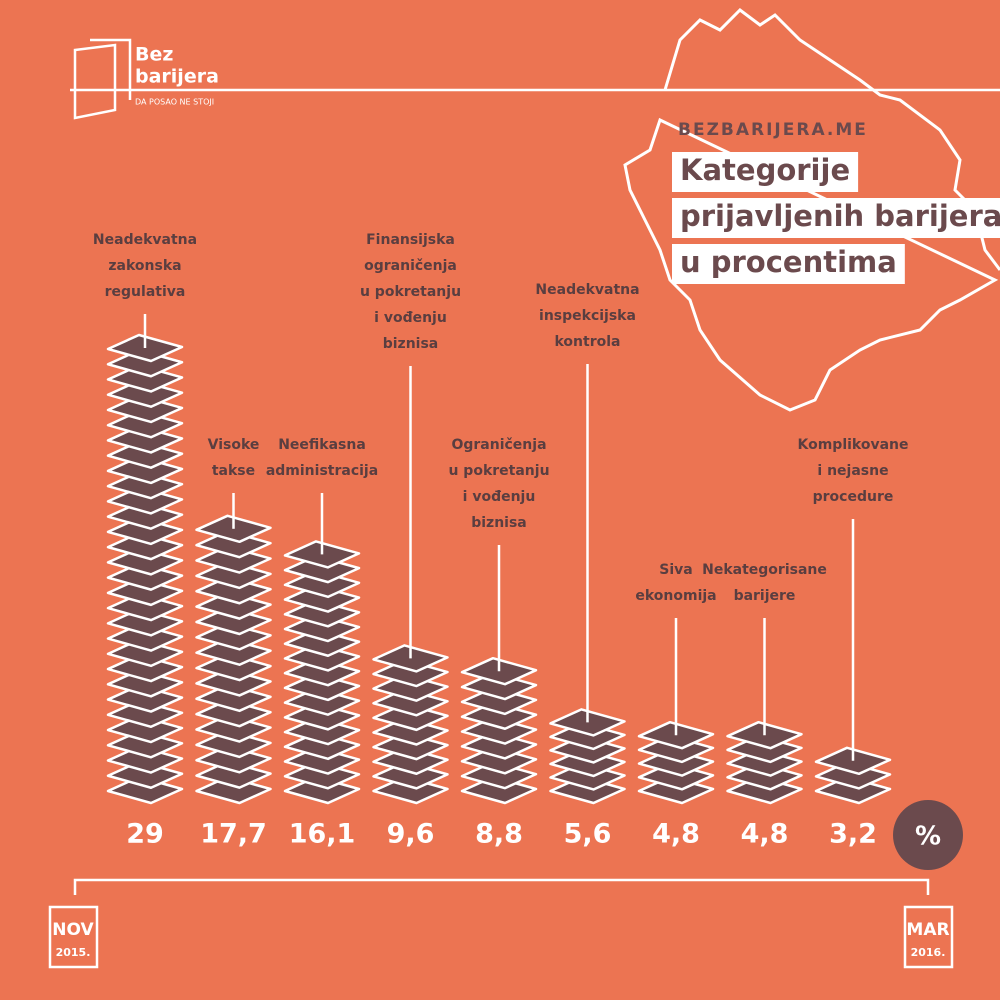 Image resolution: width=1000 pixels, height=1000 pixels. Describe the element at coordinates (853, 834) in the screenshot. I see `value-label: 3,2` at that location.